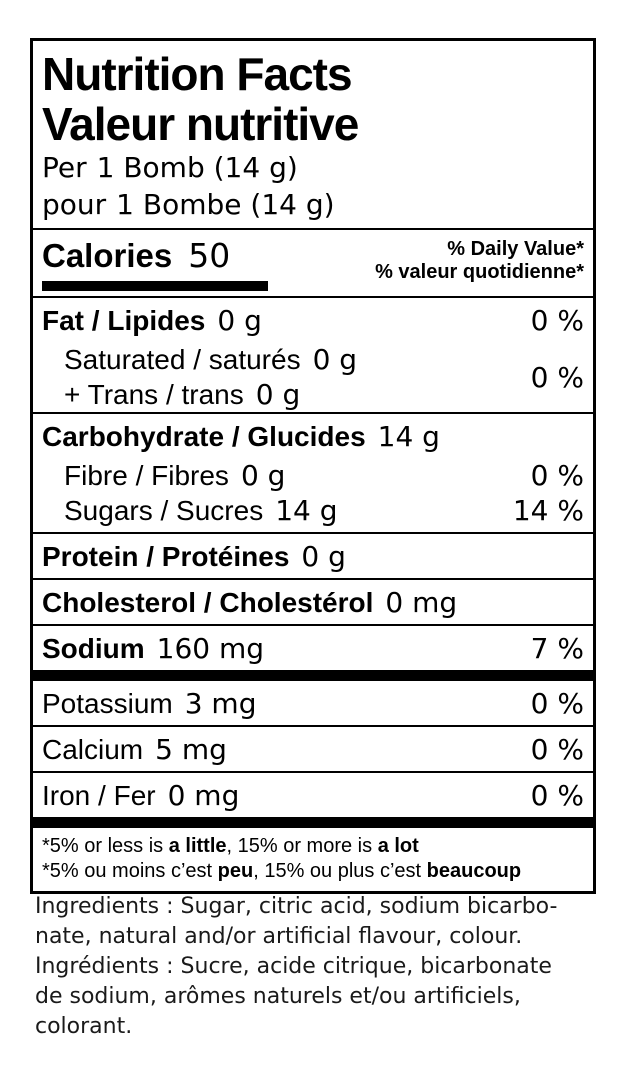 The image size is (628, 1074). Describe the element at coordinates (220, 703) in the screenshot. I see `potassium-value: 3 mg` at that location.